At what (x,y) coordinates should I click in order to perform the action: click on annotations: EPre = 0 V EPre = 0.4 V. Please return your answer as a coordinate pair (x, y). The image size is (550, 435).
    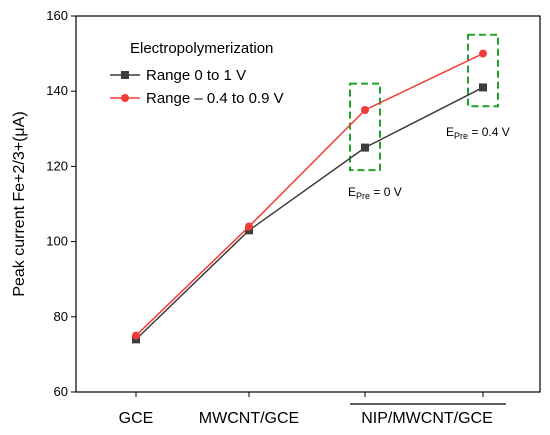
    Looking at the image, I should click on (429, 163).